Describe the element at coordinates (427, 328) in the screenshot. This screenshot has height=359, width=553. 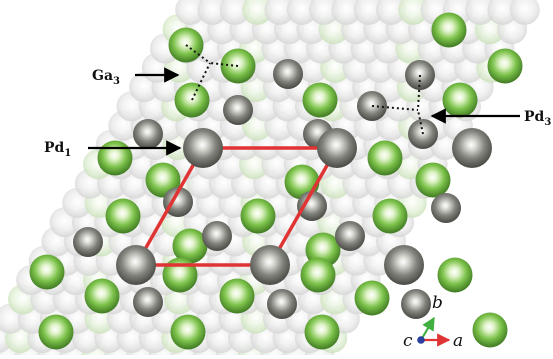
I see `axis-b-arrow` at that location.